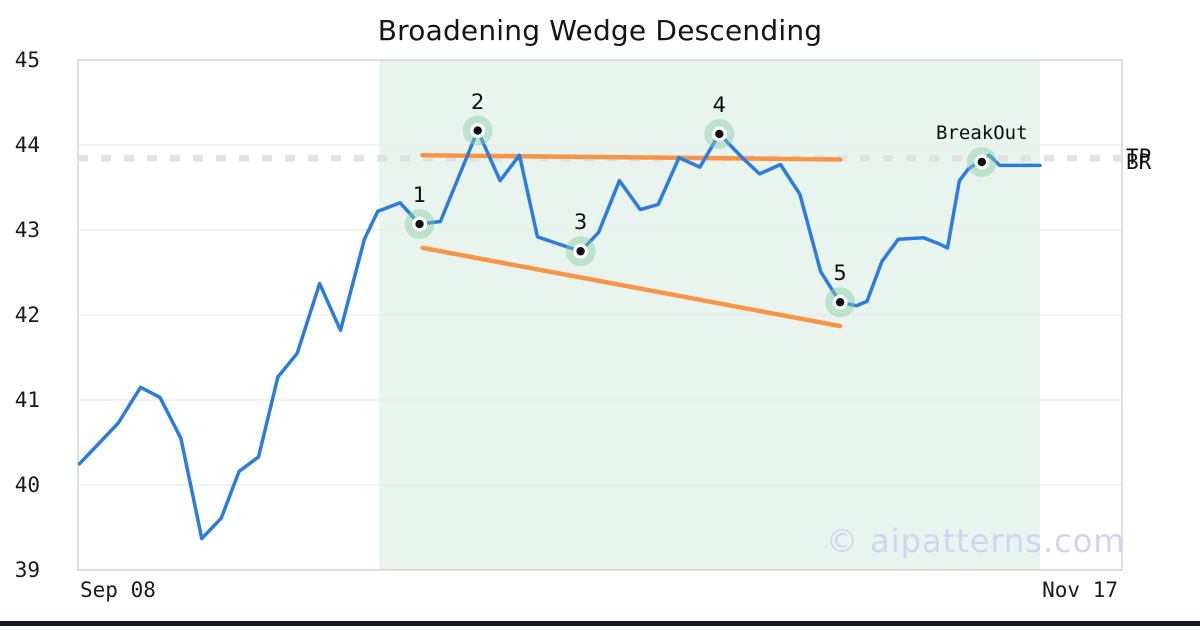  Describe the element at coordinates (118, 590) in the screenshot. I see `x-tick-start: Sep 08` at that location.